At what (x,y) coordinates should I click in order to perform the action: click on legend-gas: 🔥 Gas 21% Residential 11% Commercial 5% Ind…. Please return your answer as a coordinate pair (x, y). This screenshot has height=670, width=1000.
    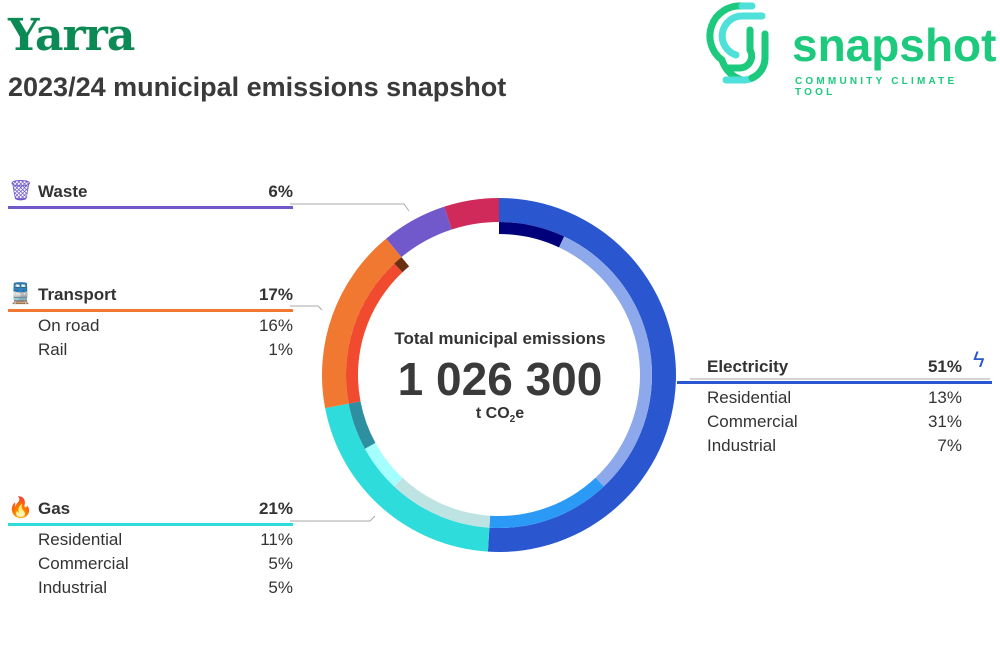
    Looking at the image, I should click on (150, 547).